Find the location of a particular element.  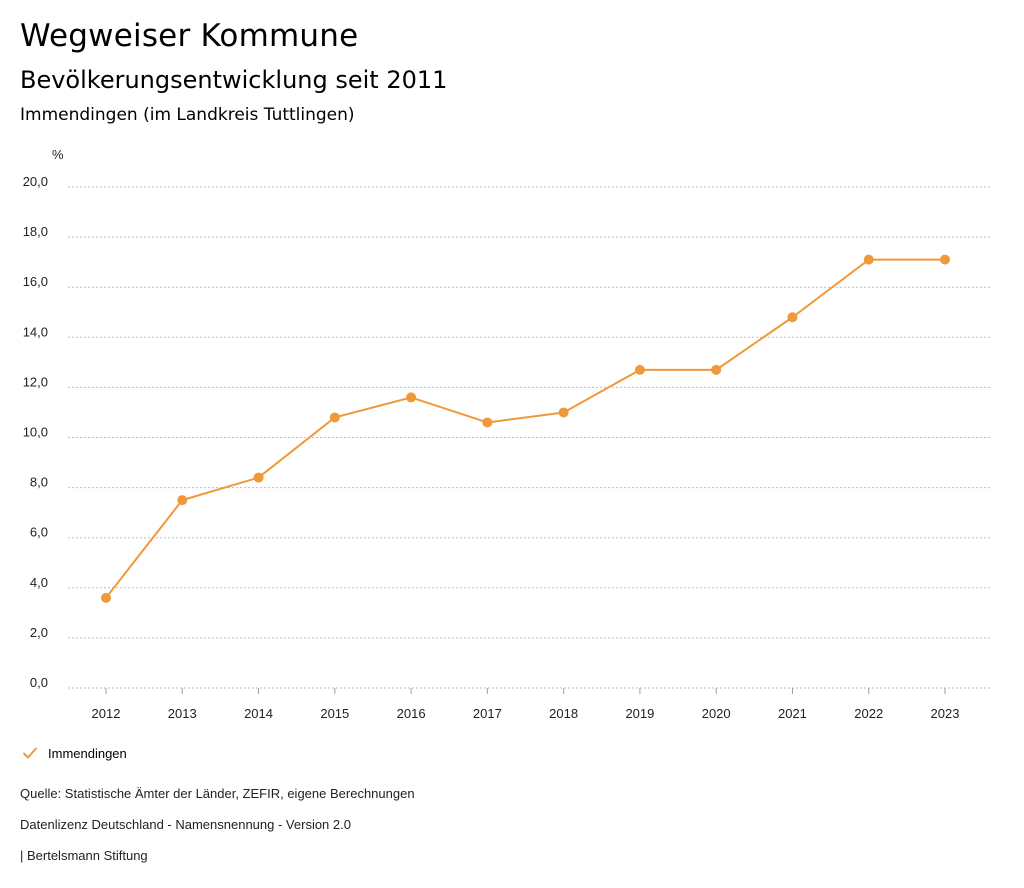

y-axis-unit-label: % is located at coordinates (58, 154).